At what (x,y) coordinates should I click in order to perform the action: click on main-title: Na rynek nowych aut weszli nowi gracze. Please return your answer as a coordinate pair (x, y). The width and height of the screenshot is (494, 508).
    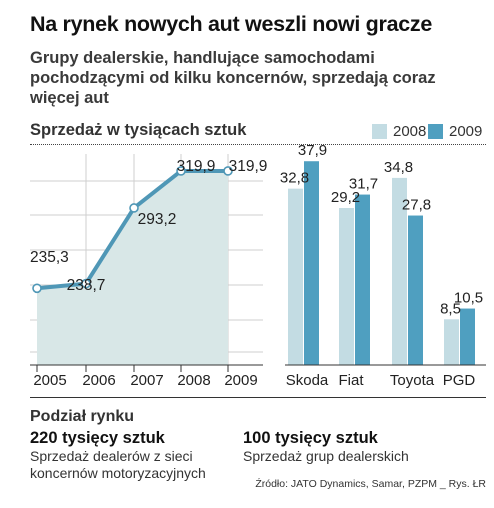
    Looking at the image, I should click on (231, 24).